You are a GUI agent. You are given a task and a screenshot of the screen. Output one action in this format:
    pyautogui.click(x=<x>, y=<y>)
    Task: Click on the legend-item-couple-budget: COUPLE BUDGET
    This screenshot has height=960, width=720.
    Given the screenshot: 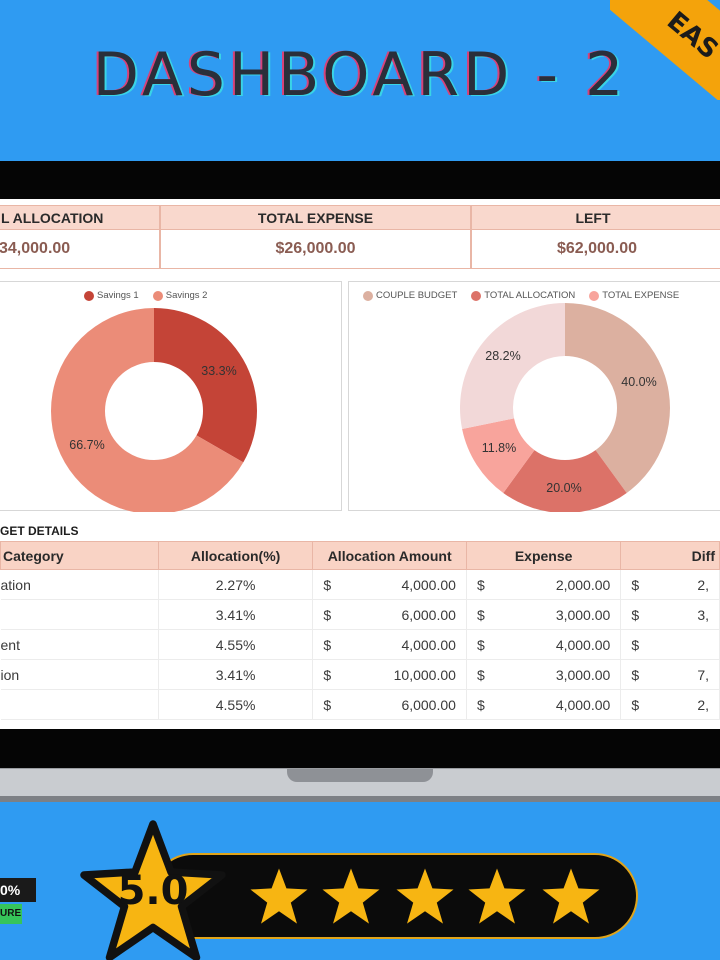 What is the action you would take?
    pyautogui.click(x=410, y=295)
    